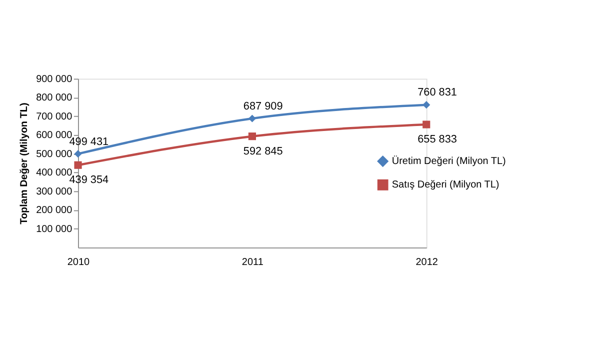 This screenshot has height=340, width=606. I want to click on data-label: 687 909, so click(263, 106).